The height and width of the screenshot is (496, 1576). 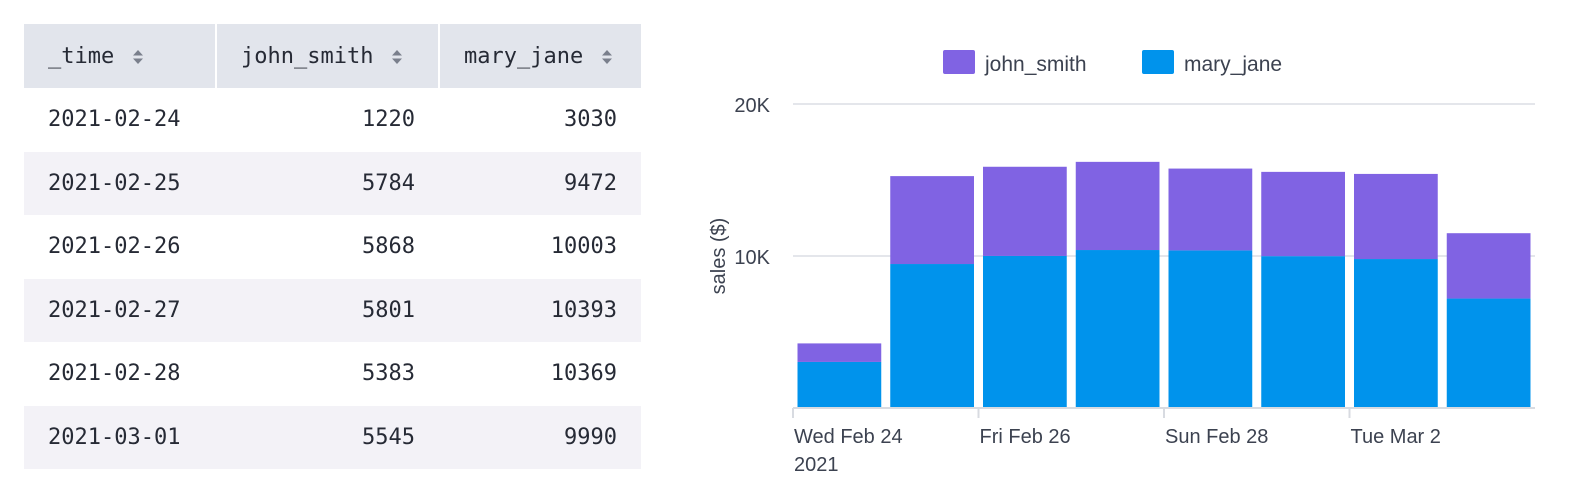 What do you see at coordinates (327, 437) in the screenshot?
I see `cell-john-smith: 5545` at bounding box center [327, 437].